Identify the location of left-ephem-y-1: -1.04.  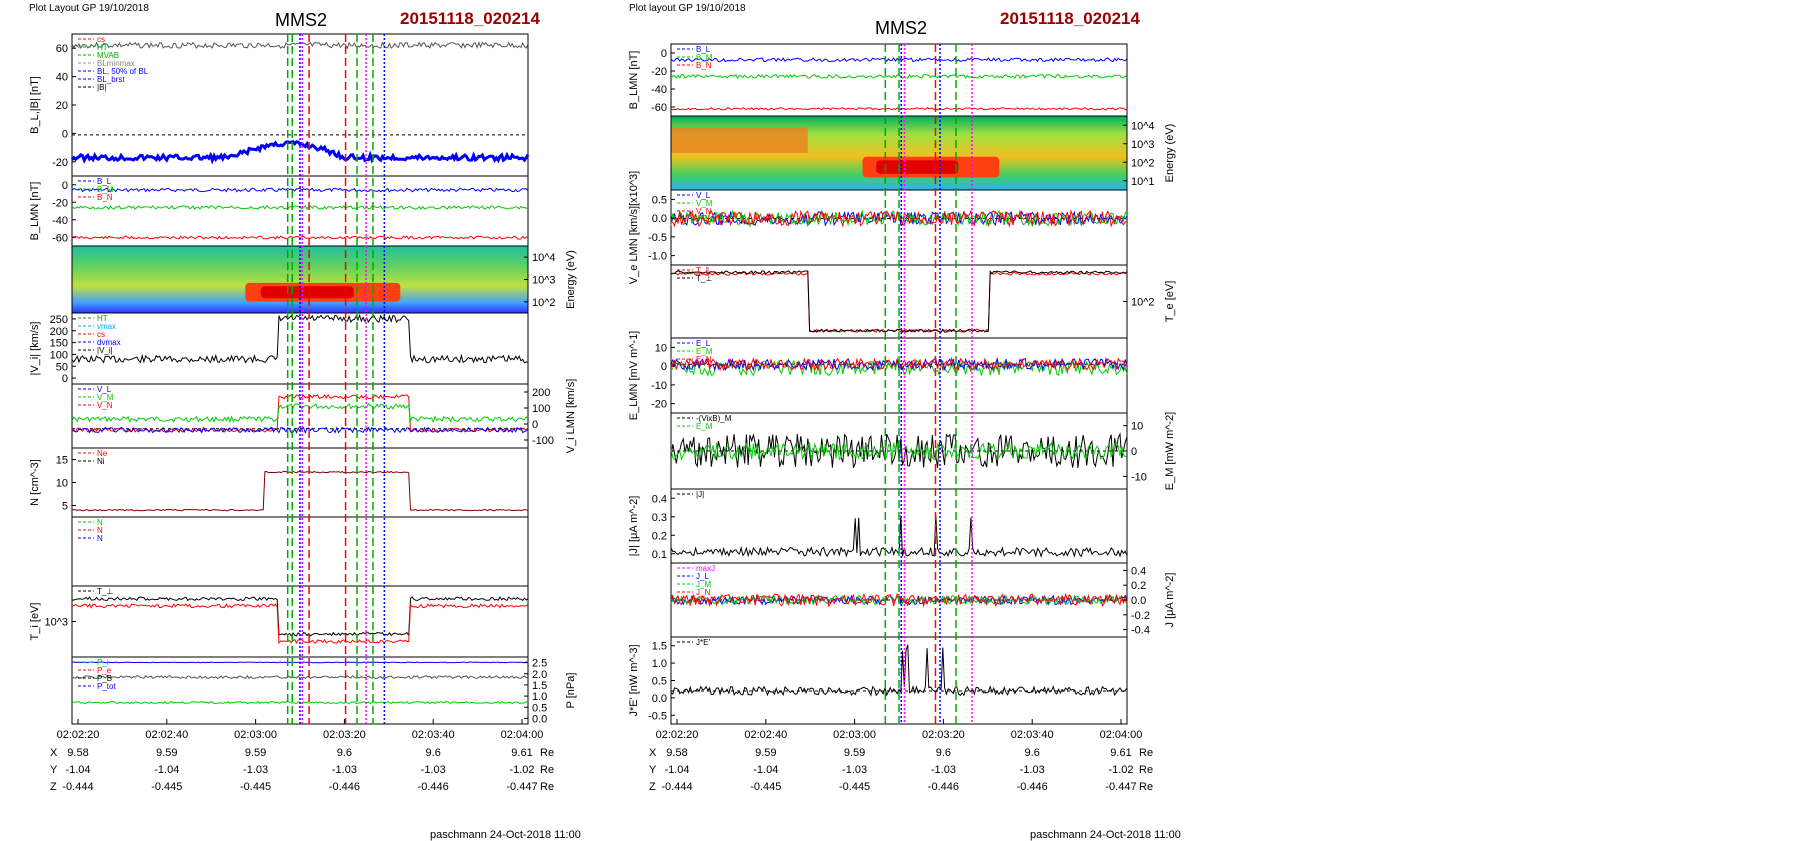
(166, 770).